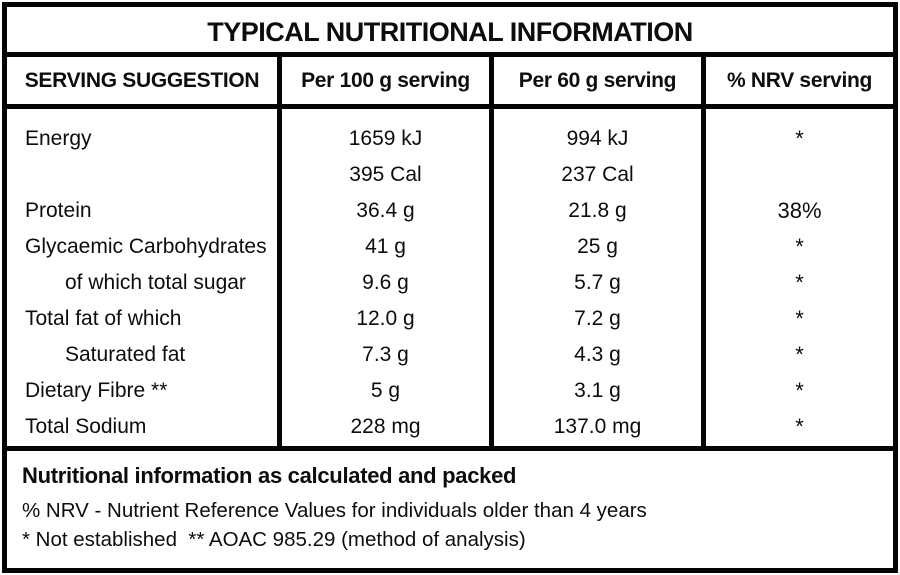  Describe the element at coordinates (799, 175) in the screenshot. I see `nrv-energy-cal` at that location.